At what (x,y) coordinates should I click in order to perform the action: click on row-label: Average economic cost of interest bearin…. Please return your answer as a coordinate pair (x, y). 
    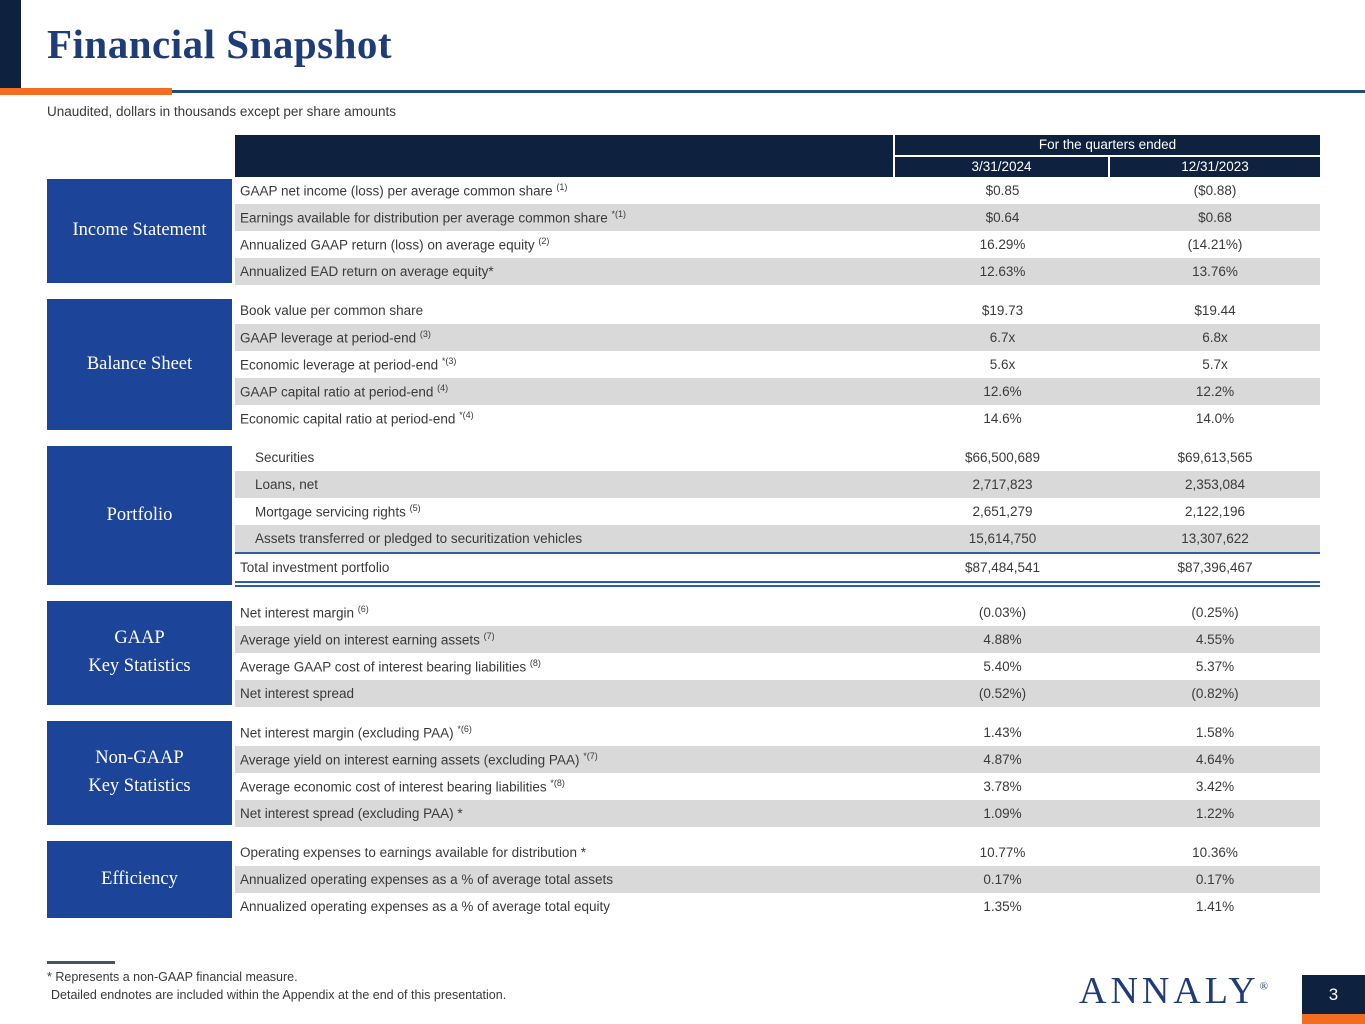
    Looking at the image, I should click on (402, 786).